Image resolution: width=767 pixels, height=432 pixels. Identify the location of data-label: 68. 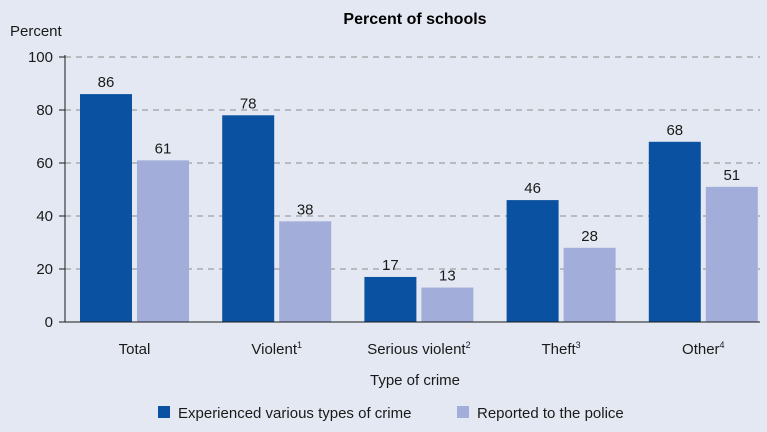
(674, 130).